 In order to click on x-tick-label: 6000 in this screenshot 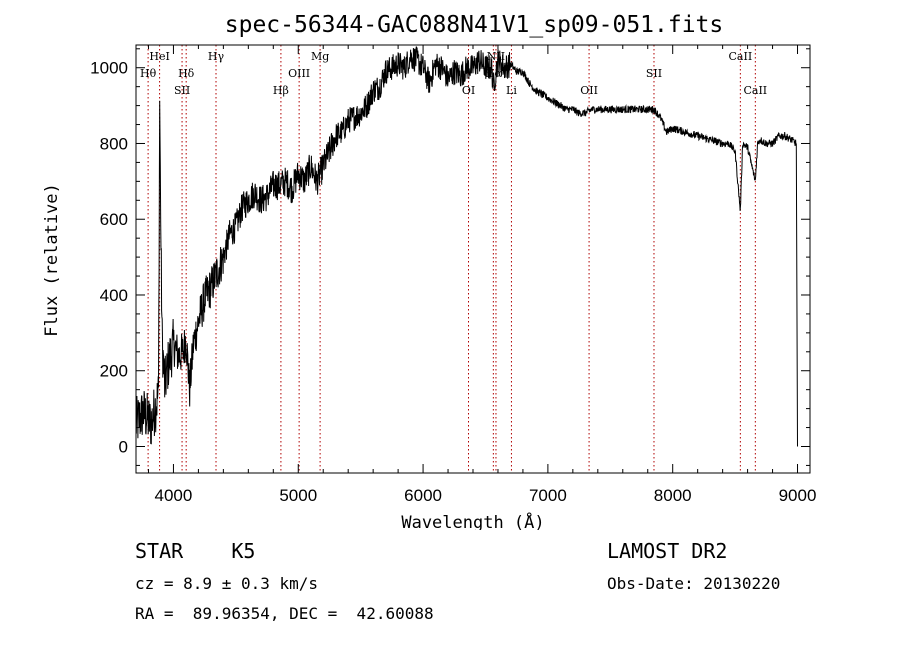, I will do `click(423, 495)`.